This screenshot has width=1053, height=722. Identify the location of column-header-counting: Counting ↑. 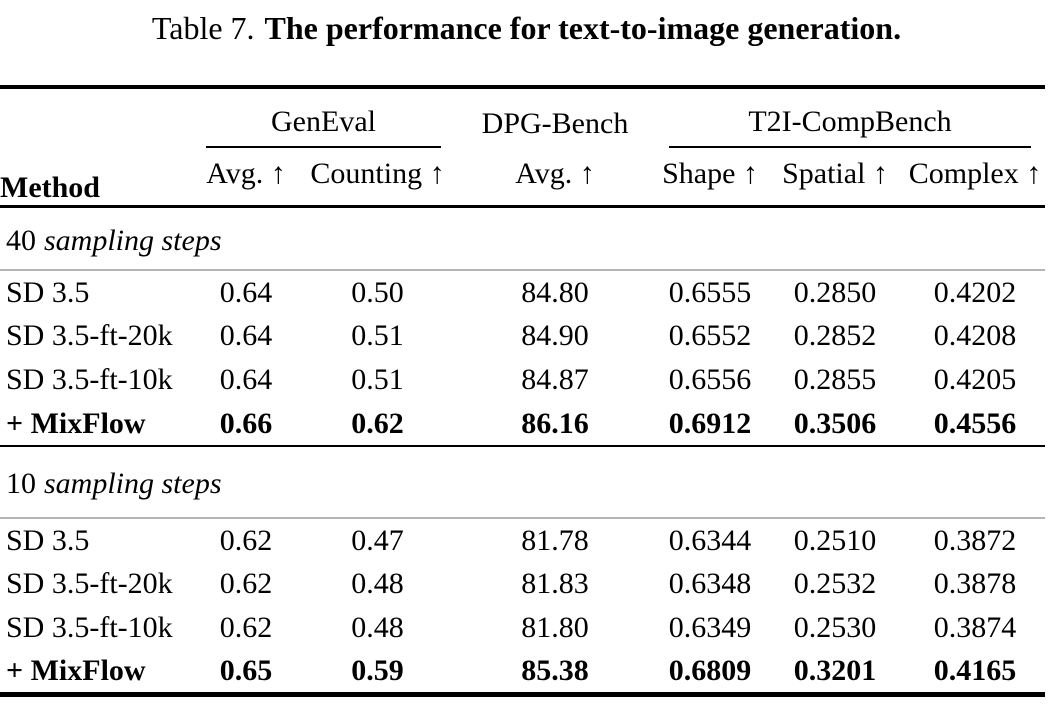
(377, 174).